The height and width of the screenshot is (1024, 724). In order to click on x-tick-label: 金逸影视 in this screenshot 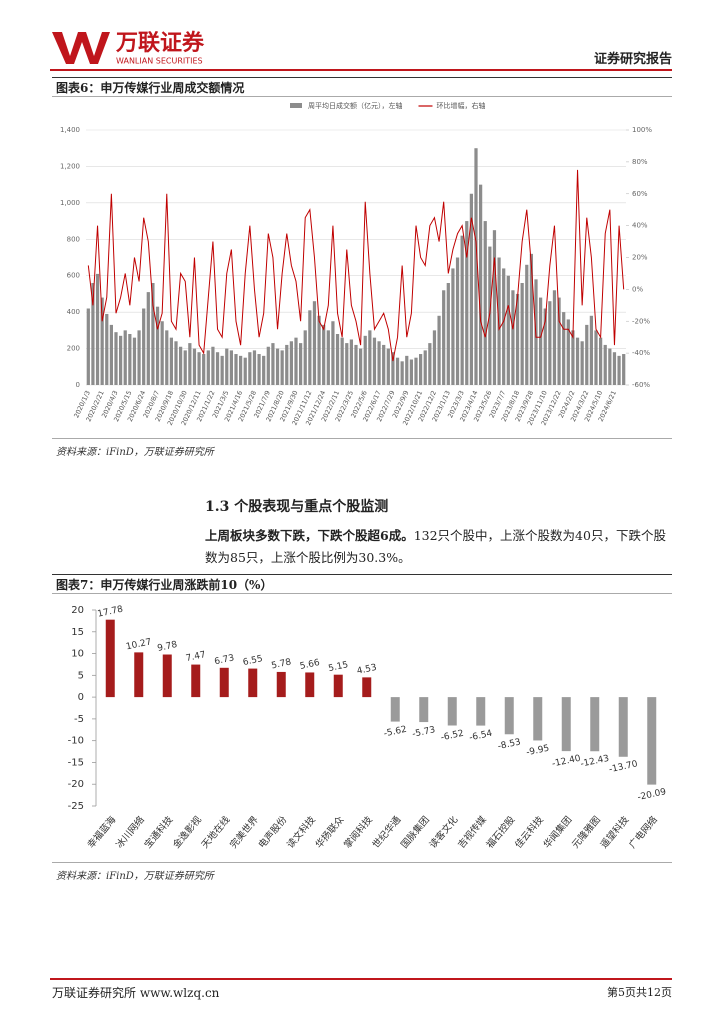, I will do `click(187, 831)`.